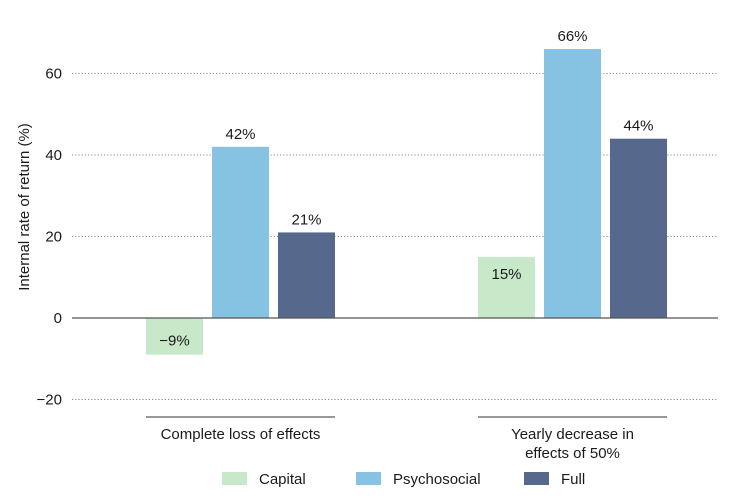  Describe the element at coordinates (240, 134) in the screenshot. I see `data-label: 42%` at that location.